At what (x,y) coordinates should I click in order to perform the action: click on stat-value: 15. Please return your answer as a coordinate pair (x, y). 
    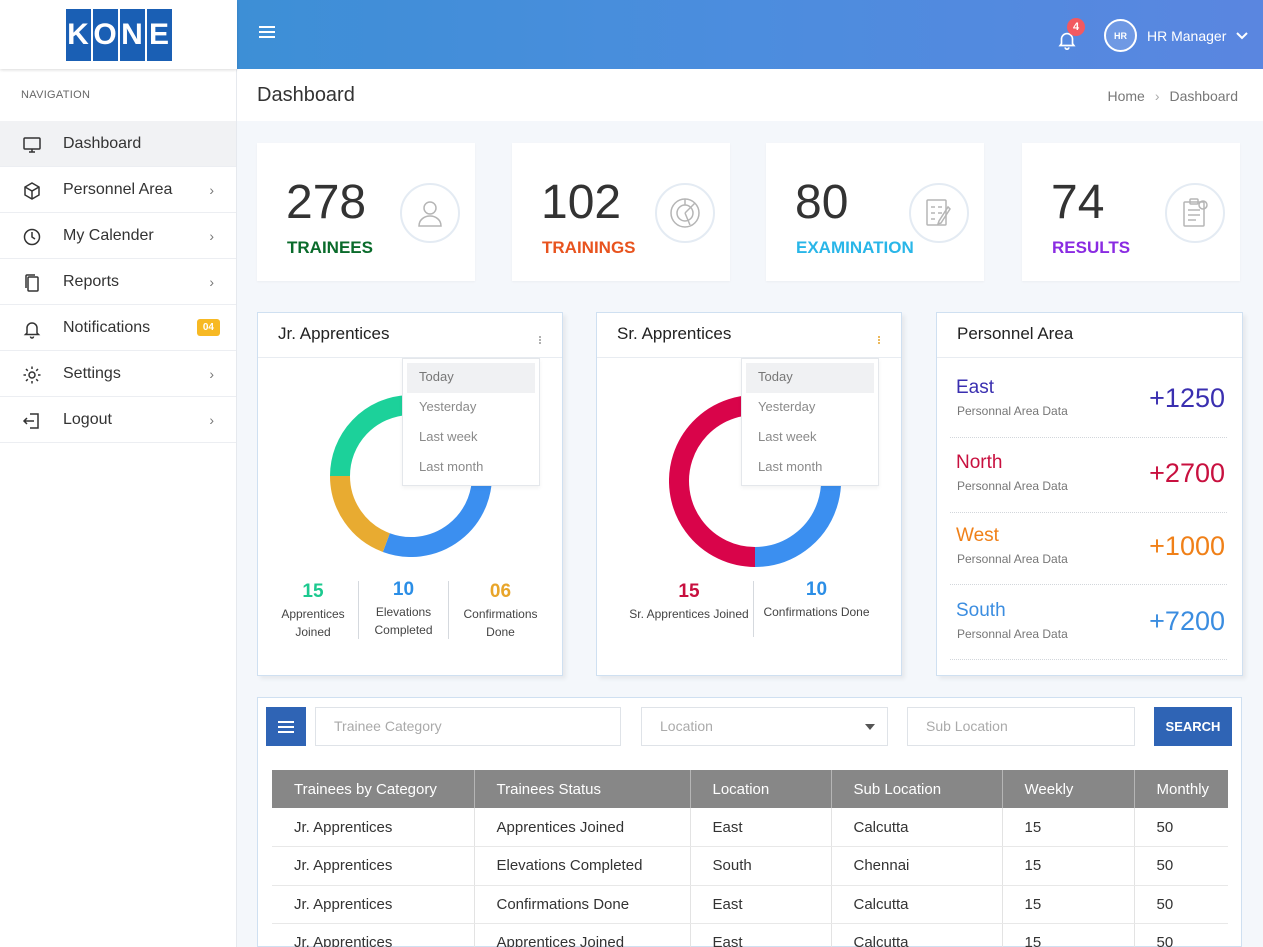
    Looking at the image, I should click on (689, 591).